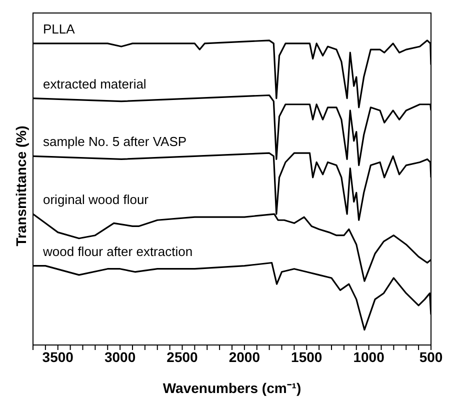 This screenshot has width=453, height=405. I want to click on series-label: wood flour after extraction, so click(117, 251).